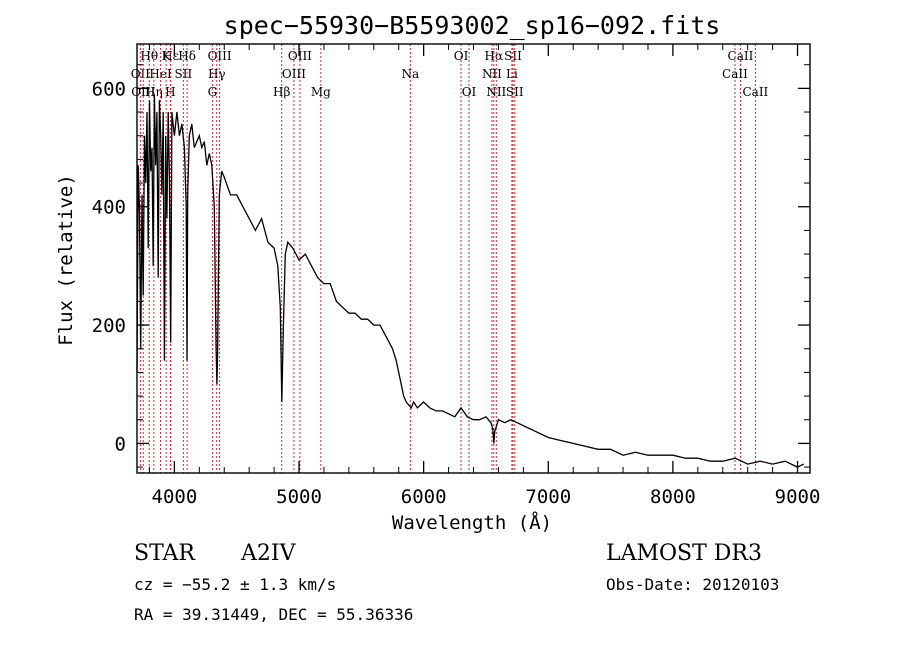 The width and height of the screenshot is (900, 649). Describe the element at coordinates (692, 584) in the screenshot. I see `observation-date: Obs-Date: 20120103` at that location.